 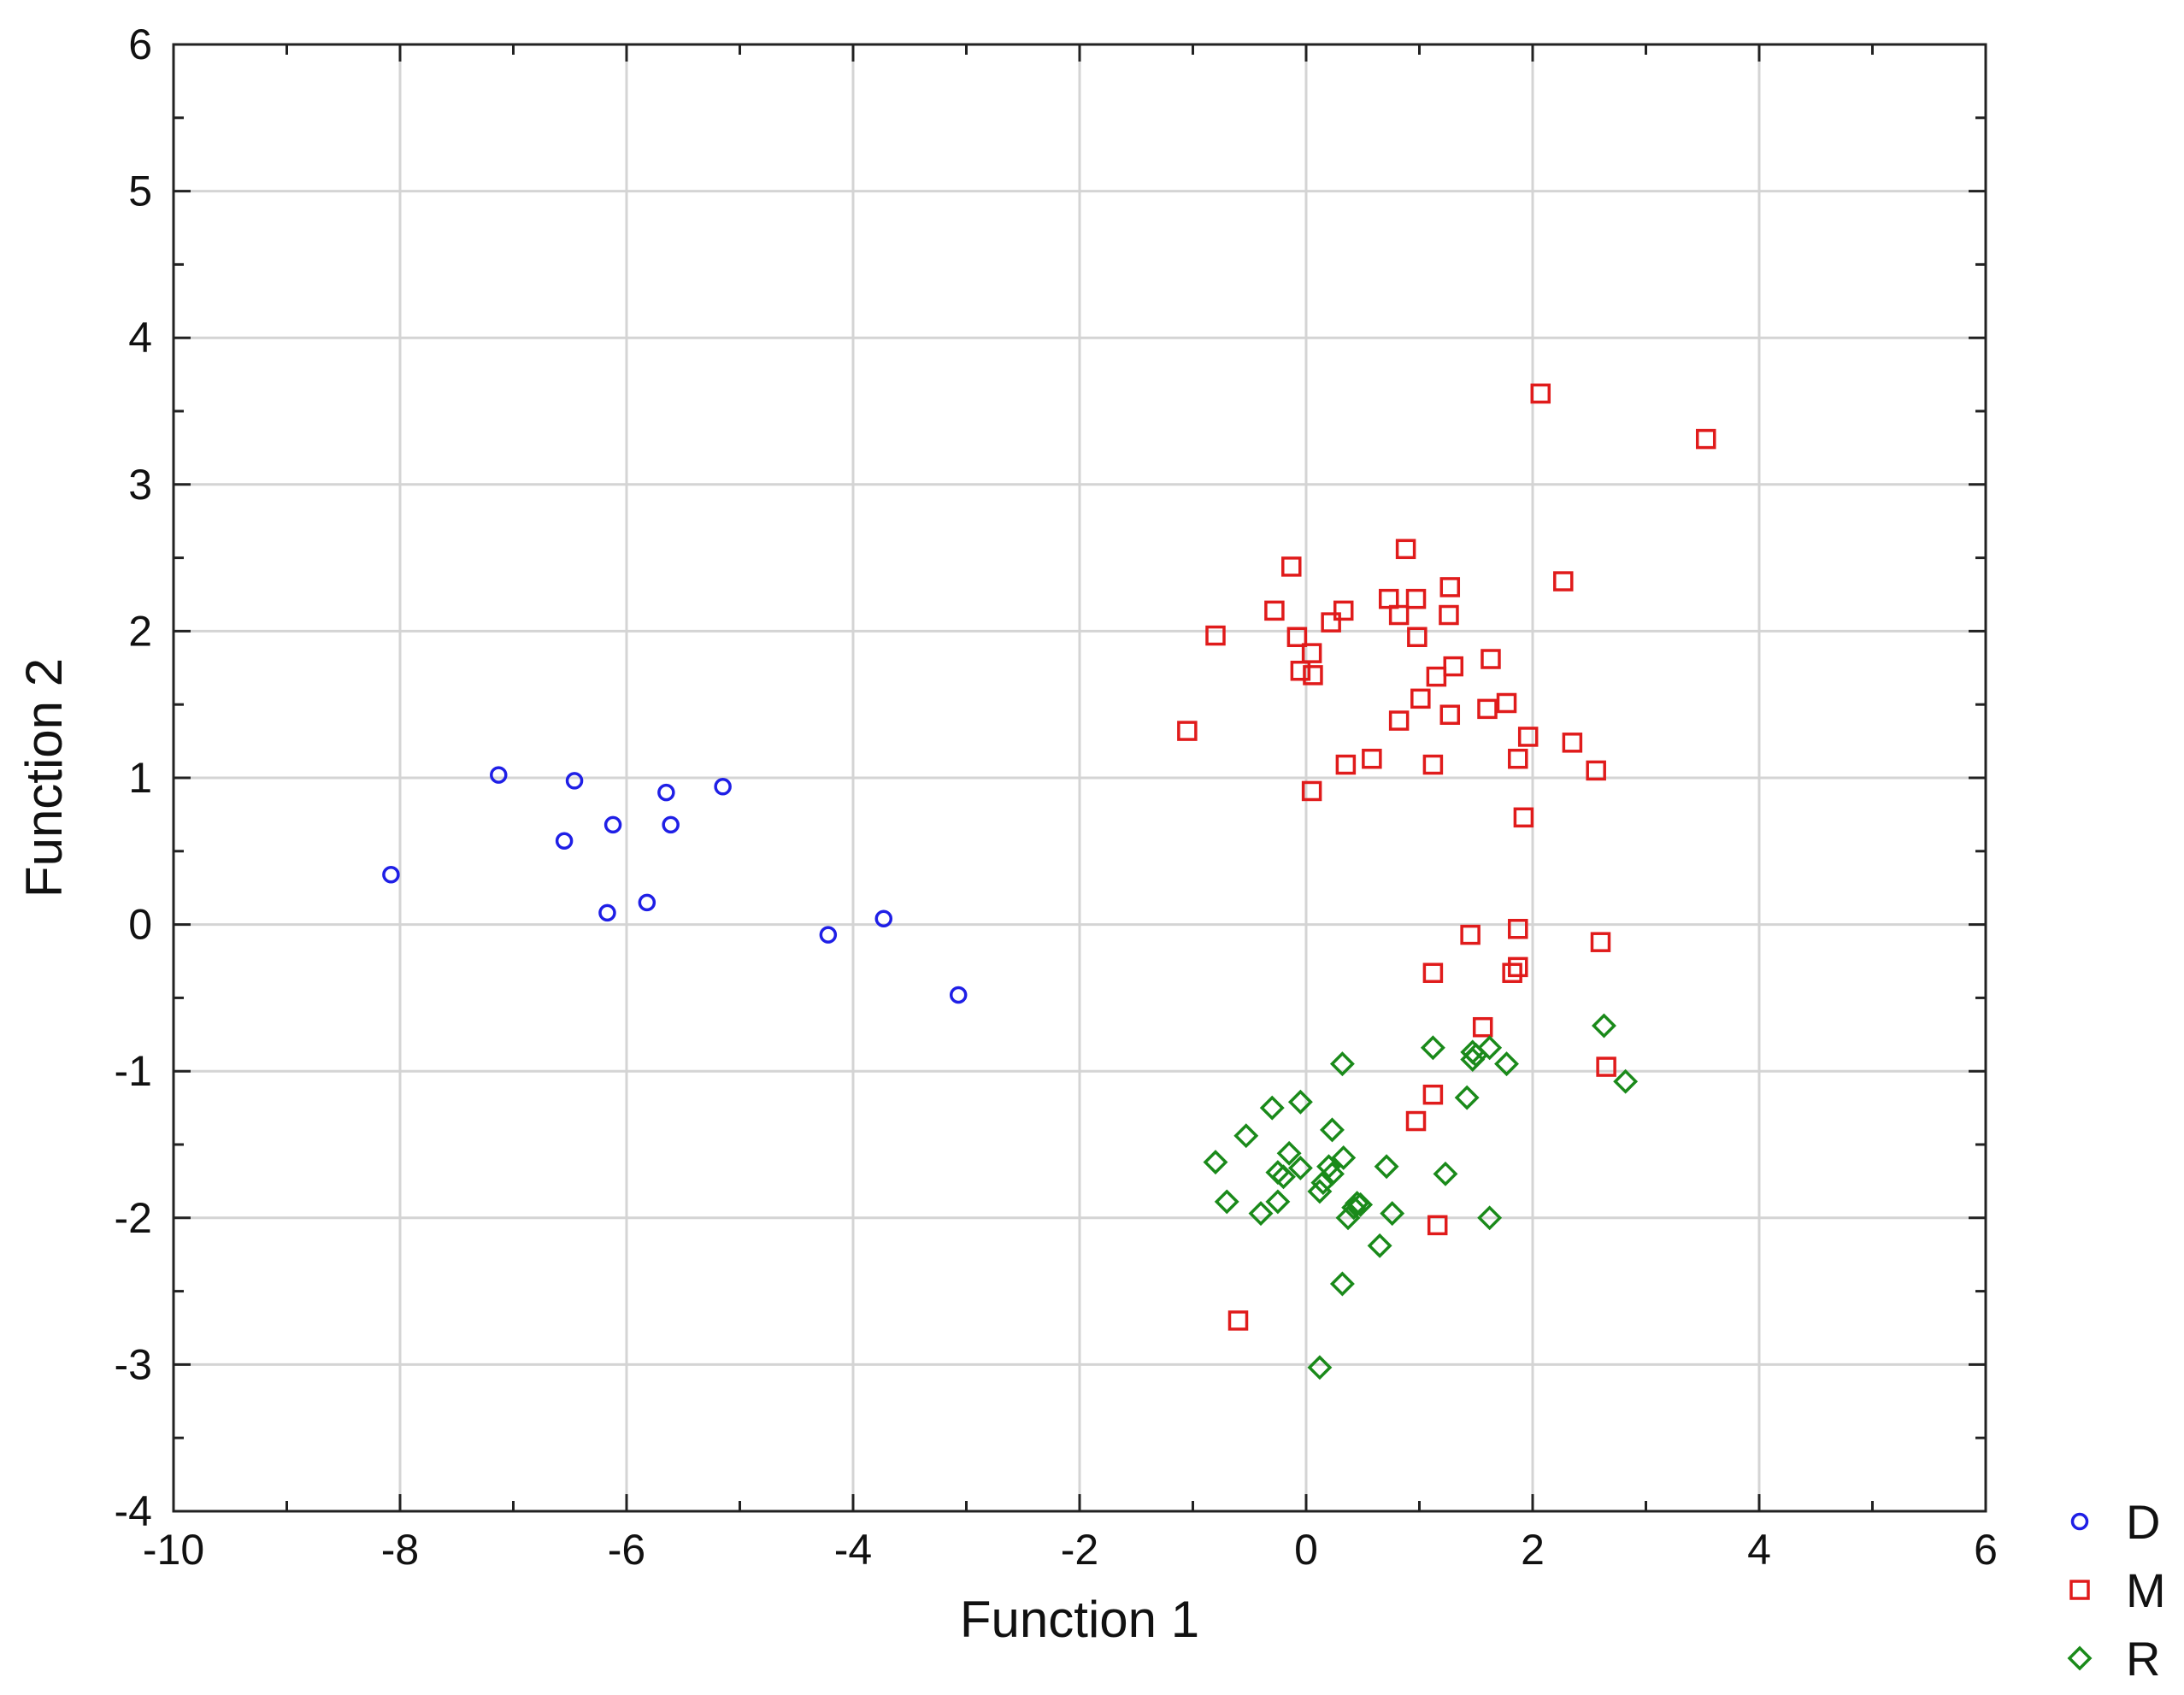 I want to click on x-tick-labels: -10 -8 -6 -4 -2 0 2 4 6, so click(x=1071, y=1550).